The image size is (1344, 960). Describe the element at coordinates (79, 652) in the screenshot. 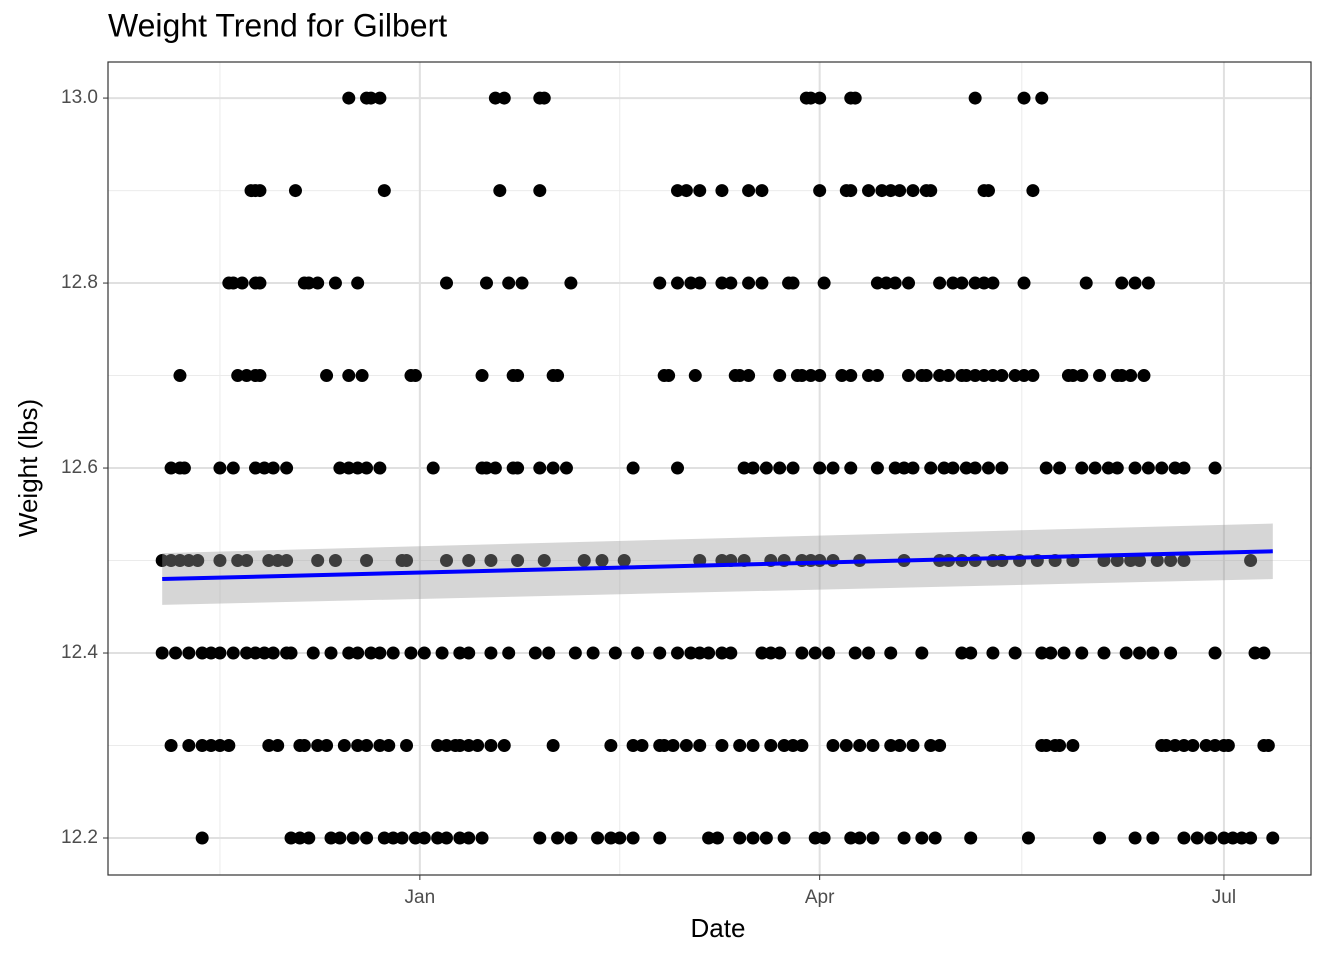

I see `y-tick-label: 12.4` at that location.